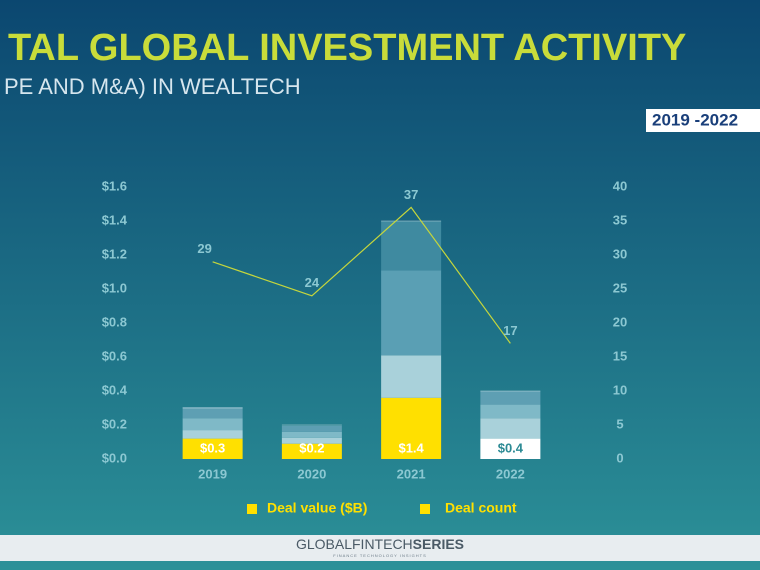 The height and width of the screenshot is (570, 760). What do you see at coordinates (620, 185) in the screenshot?
I see `y2-tick-label: 40` at bounding box center [620, 185].